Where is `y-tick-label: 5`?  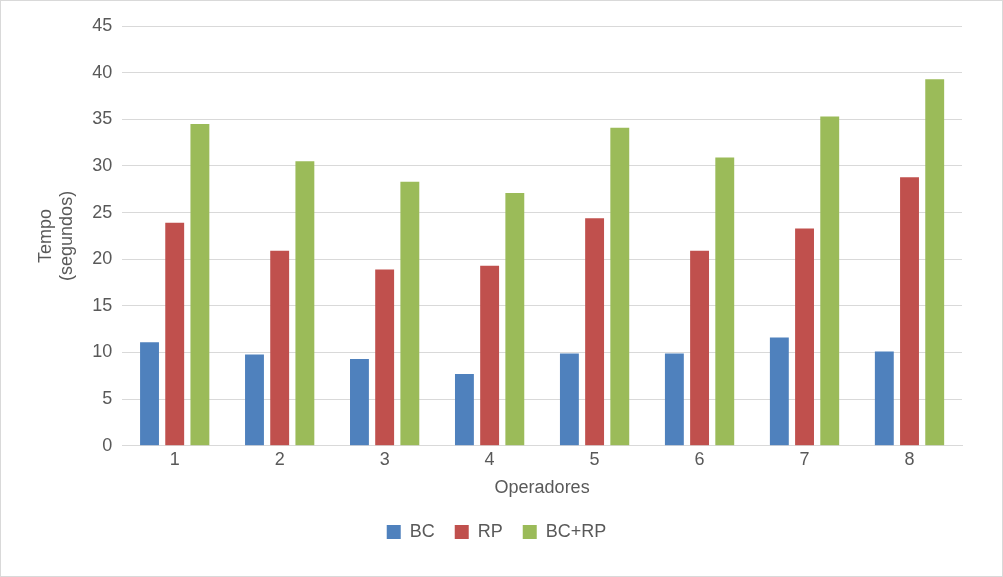 y-tick-label: 5 is located at coordinates (107, 398).